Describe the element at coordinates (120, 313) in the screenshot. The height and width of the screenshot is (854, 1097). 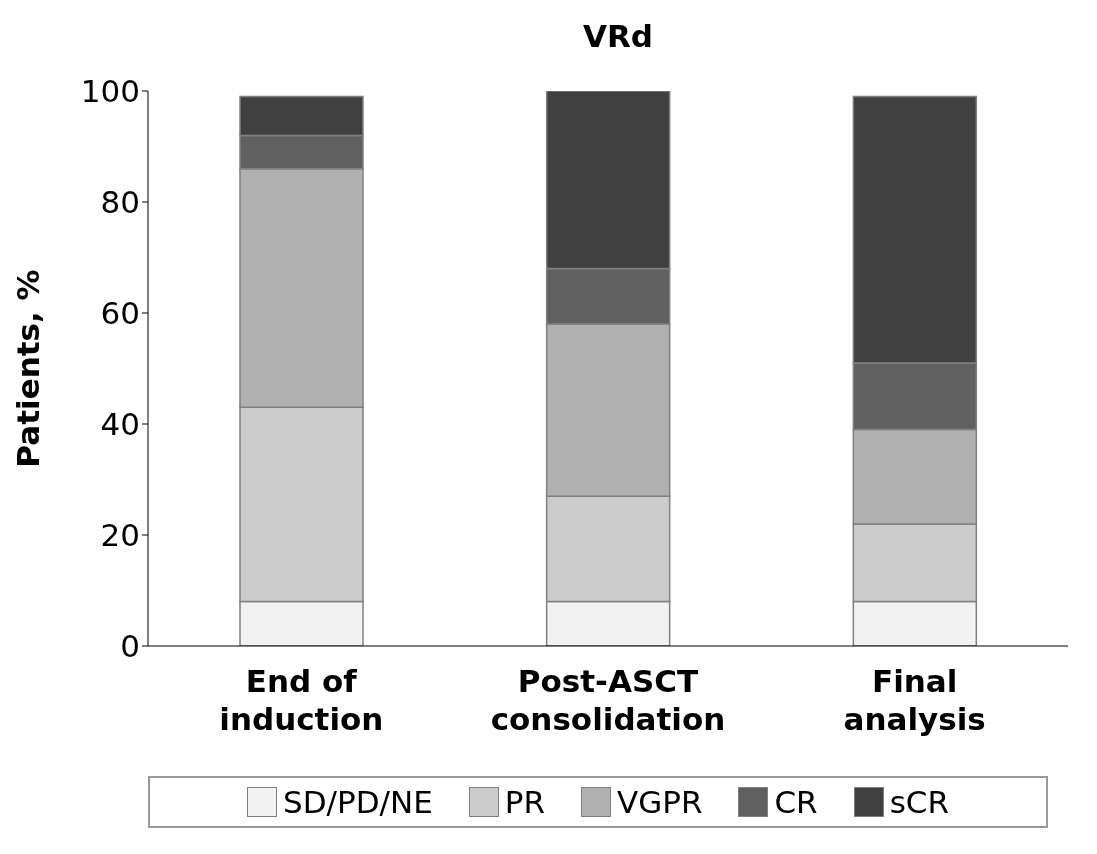
I see `y-tick-label: 60` at that location.